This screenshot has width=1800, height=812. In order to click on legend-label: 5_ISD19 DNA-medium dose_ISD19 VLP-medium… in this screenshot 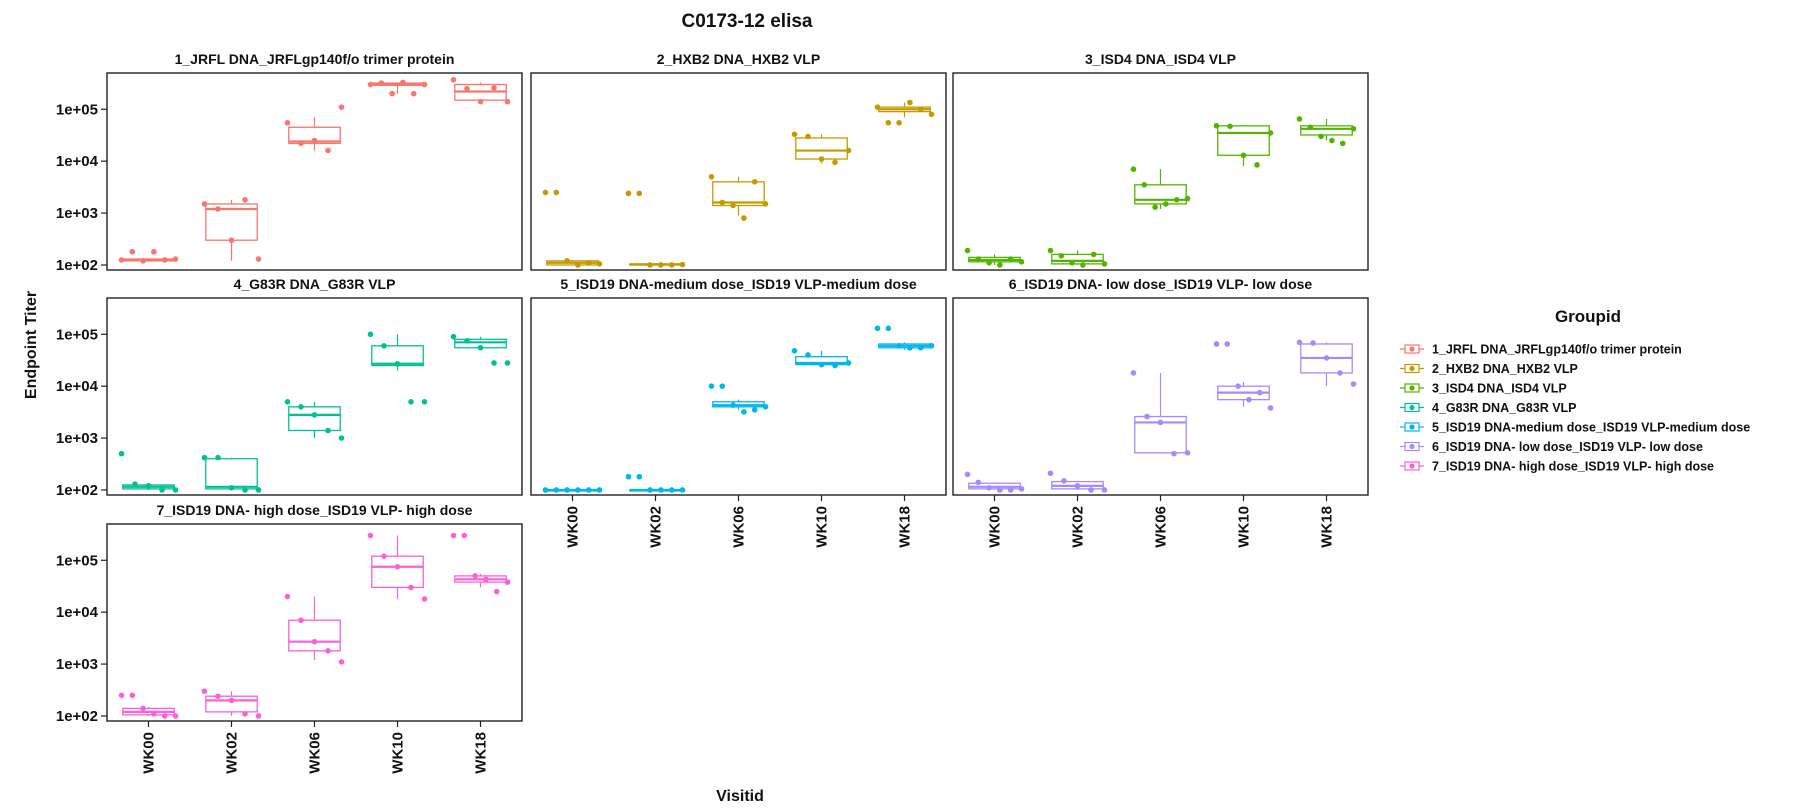, I will do `click(1591, 428)`.